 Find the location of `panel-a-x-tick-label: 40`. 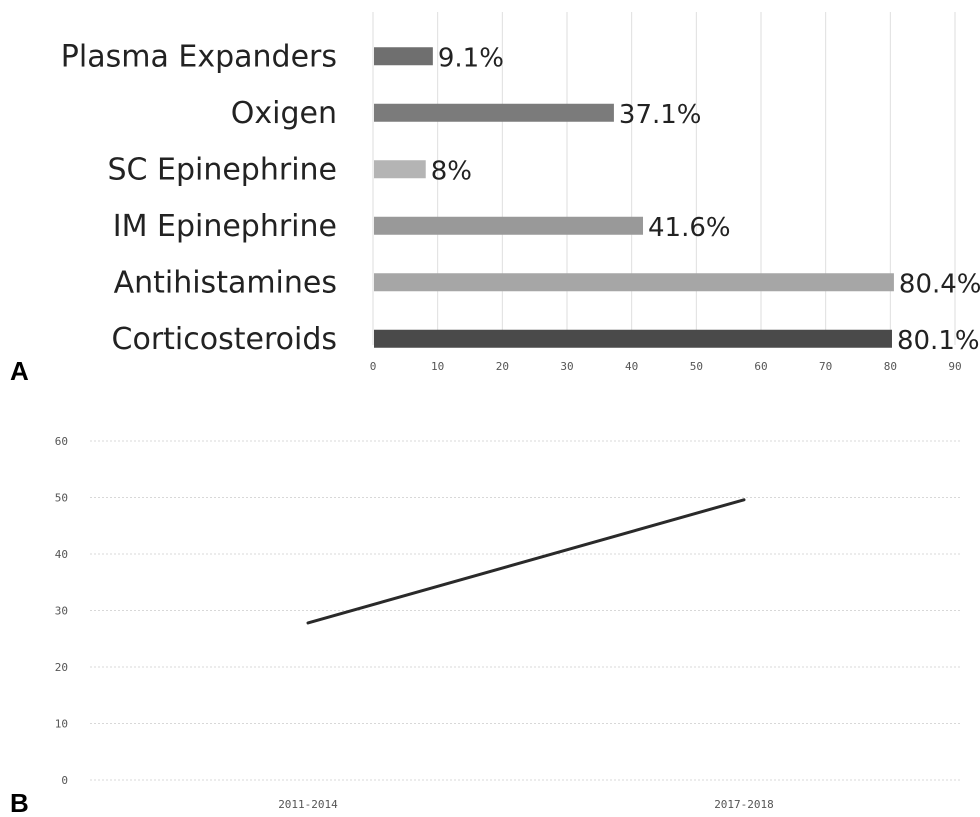

panel-a-x-tick-label: 40 is located at coordinates (631, 366).